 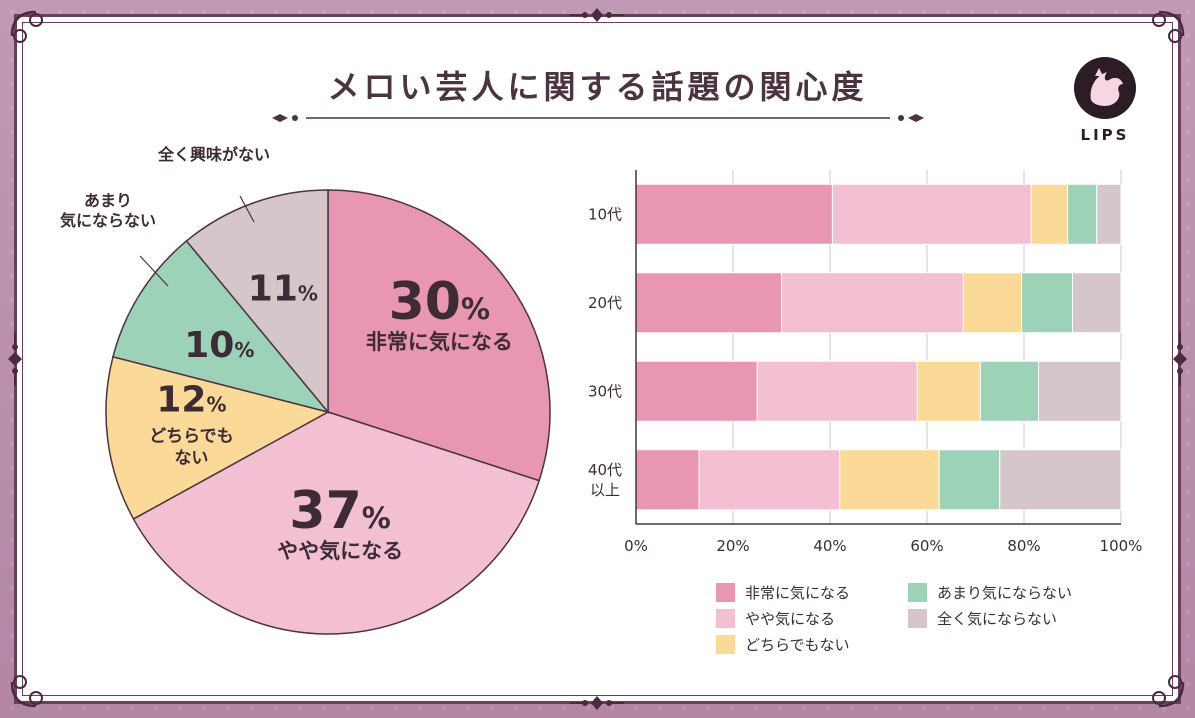 What do you see at coordinates (605, 490) in the screenshot?
I see `y-category-label: 以上` at bounding box center [605, 490].